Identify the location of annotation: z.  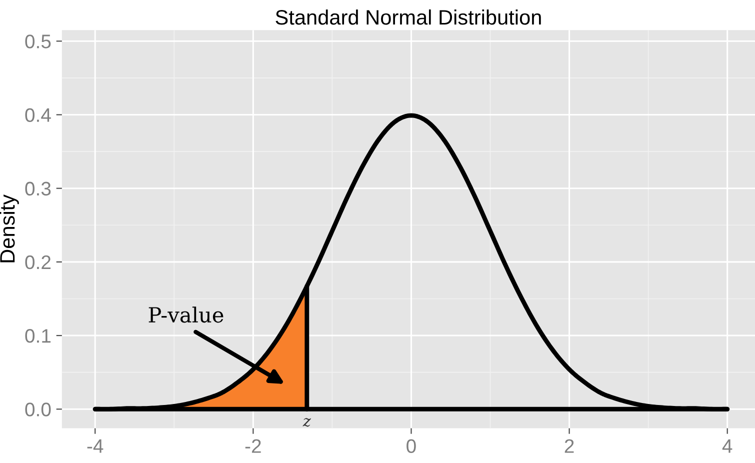
(306, 422).